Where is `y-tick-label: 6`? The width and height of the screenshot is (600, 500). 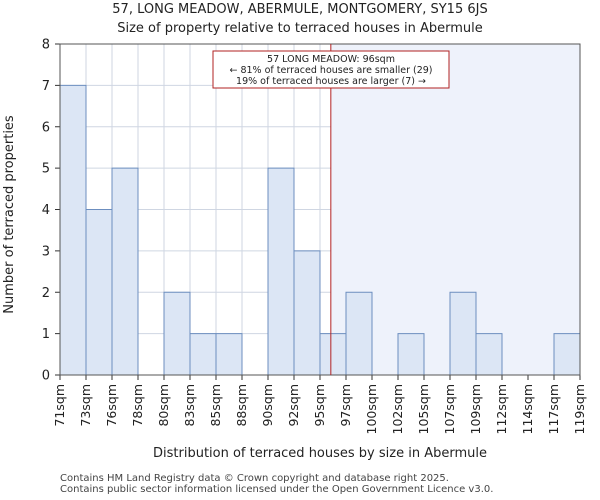
y-tick-label: 6 is located at coordinates (46, 127).